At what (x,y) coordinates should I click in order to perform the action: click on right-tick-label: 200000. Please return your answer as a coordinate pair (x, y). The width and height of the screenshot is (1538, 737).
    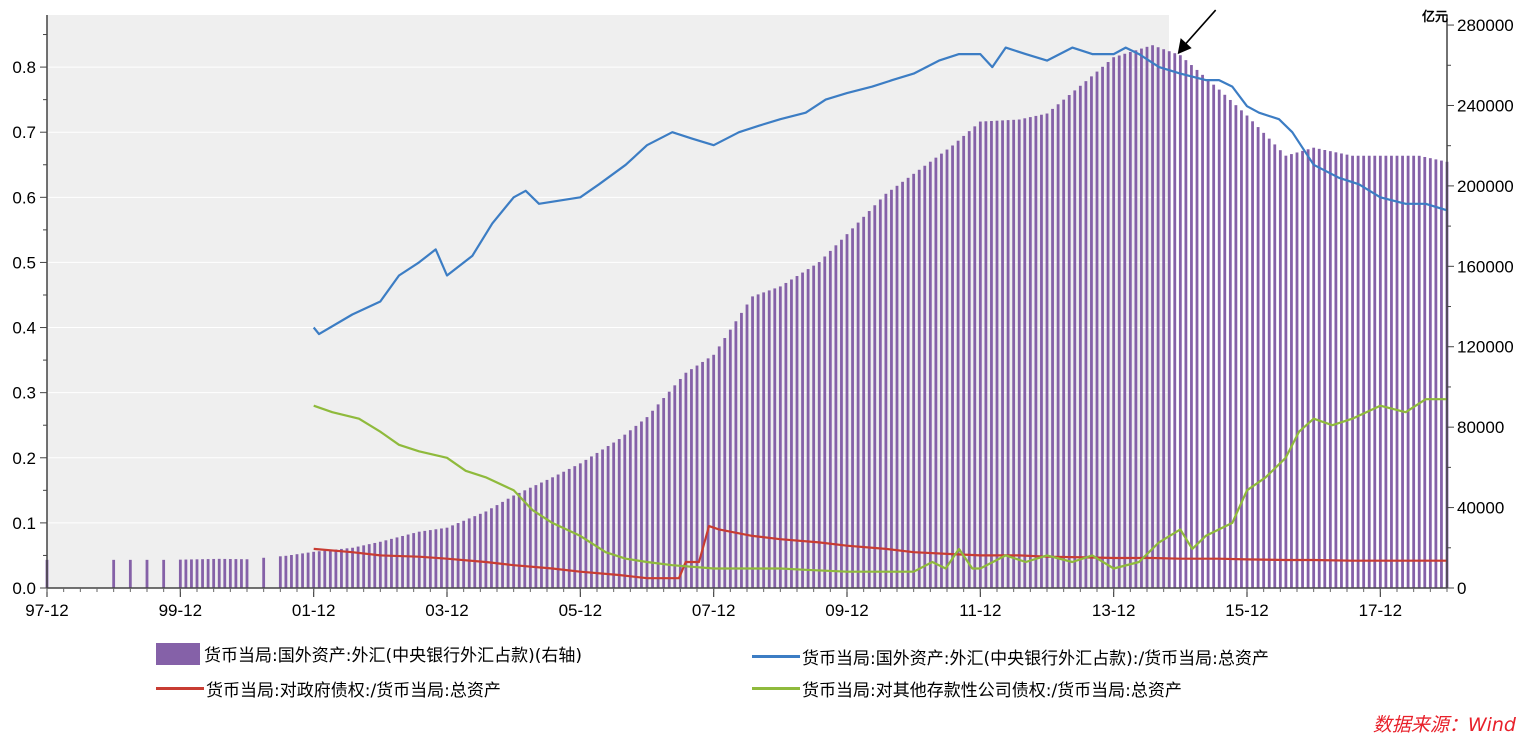
    Looking at the image, I should click on (1485, 186).